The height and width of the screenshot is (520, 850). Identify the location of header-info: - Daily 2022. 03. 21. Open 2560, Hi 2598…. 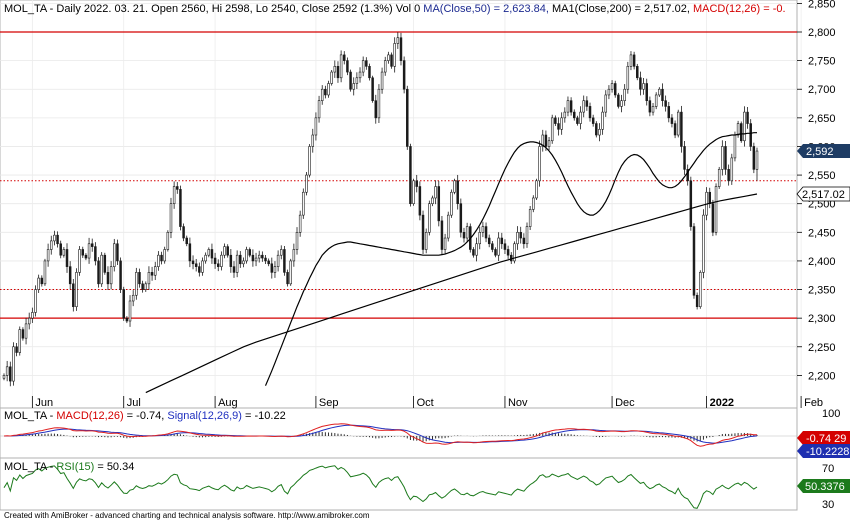
(235, 9).